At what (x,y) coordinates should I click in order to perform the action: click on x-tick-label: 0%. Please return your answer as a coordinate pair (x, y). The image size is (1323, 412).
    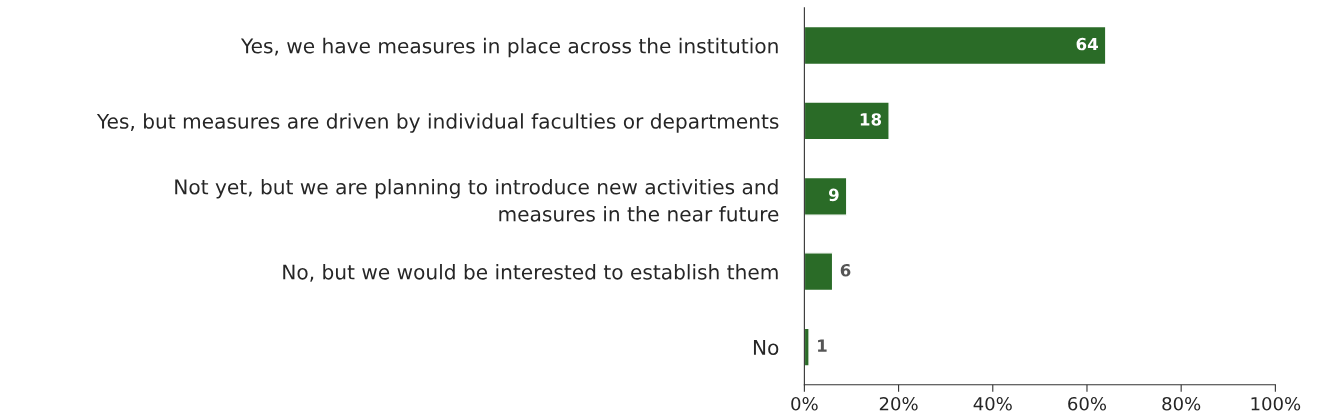
    Looking at the image, I should click on (804, 403).